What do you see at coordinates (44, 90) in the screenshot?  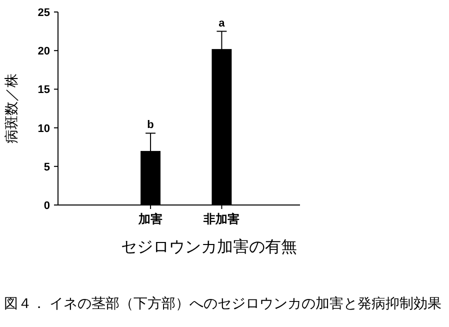 I see `y-tick-label: 15` at bounding box center [44, 90].